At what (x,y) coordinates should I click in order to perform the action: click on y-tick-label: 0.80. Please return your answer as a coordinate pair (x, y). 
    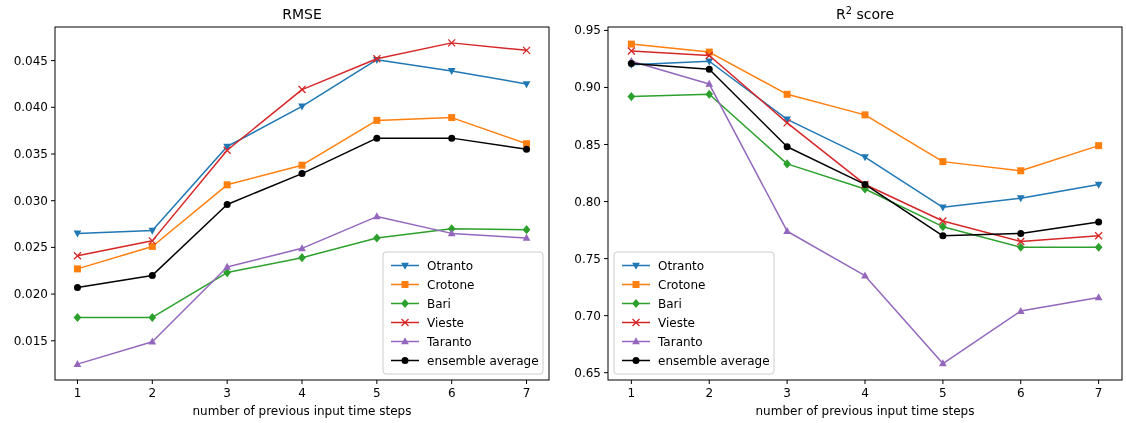
    Looking at the image, I should click on (587, 201).